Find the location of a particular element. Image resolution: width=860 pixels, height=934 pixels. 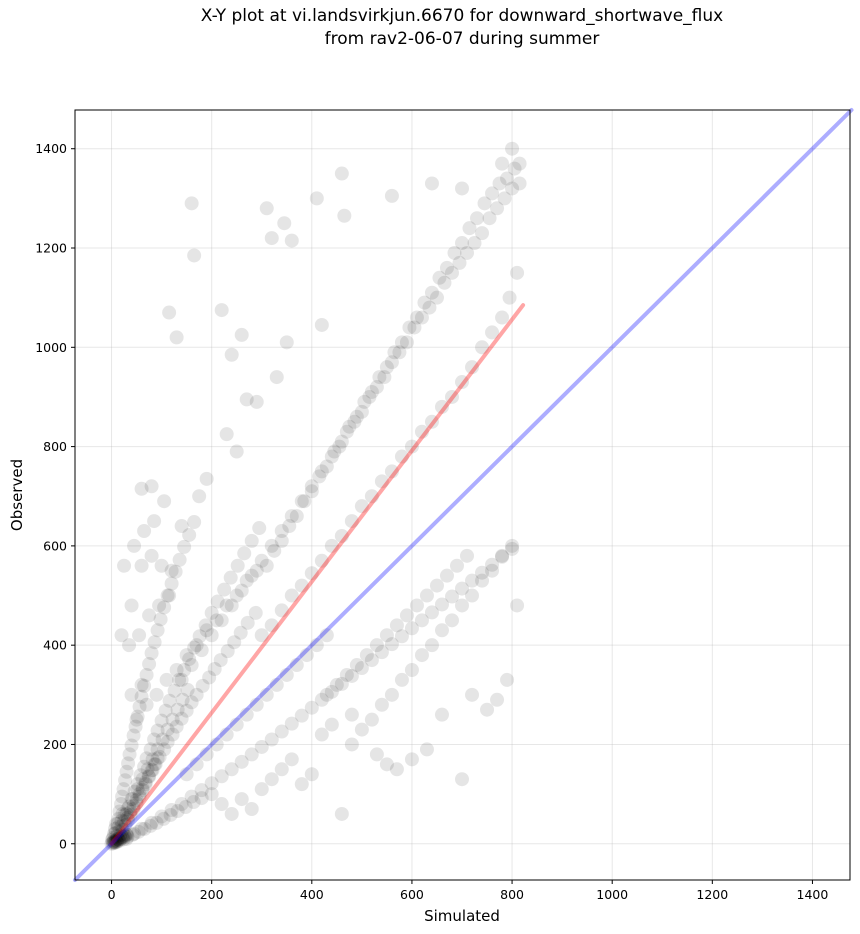

x-tick-label: 0 is located at coordinates (112, 894).